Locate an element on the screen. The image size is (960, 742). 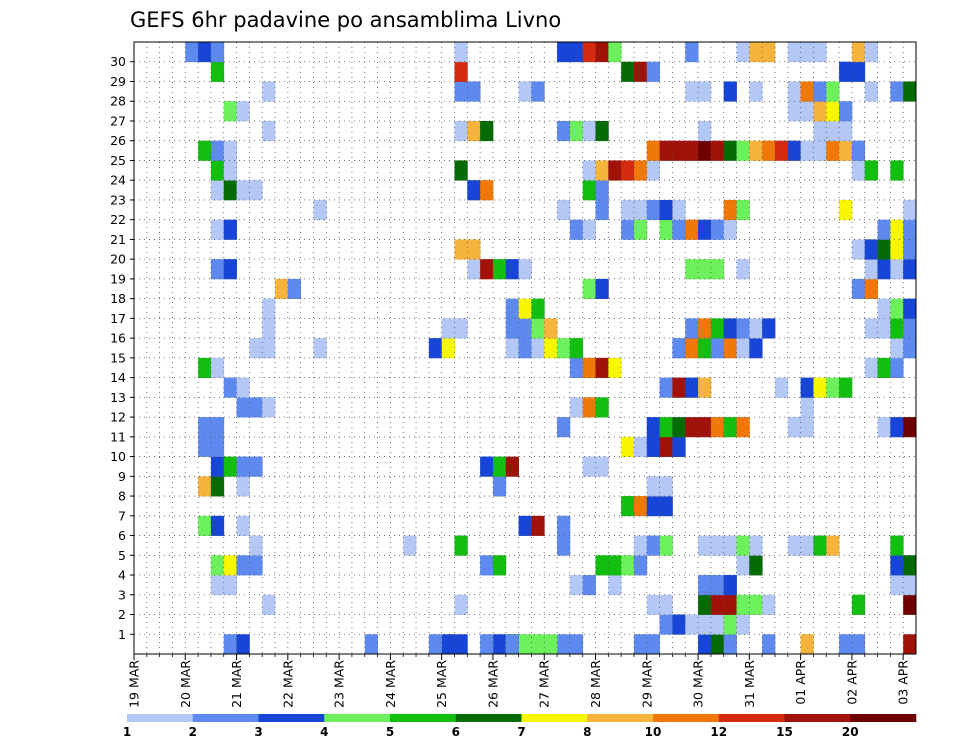
x-tick-label: 23 MAR is located at coordinates (339, 684).